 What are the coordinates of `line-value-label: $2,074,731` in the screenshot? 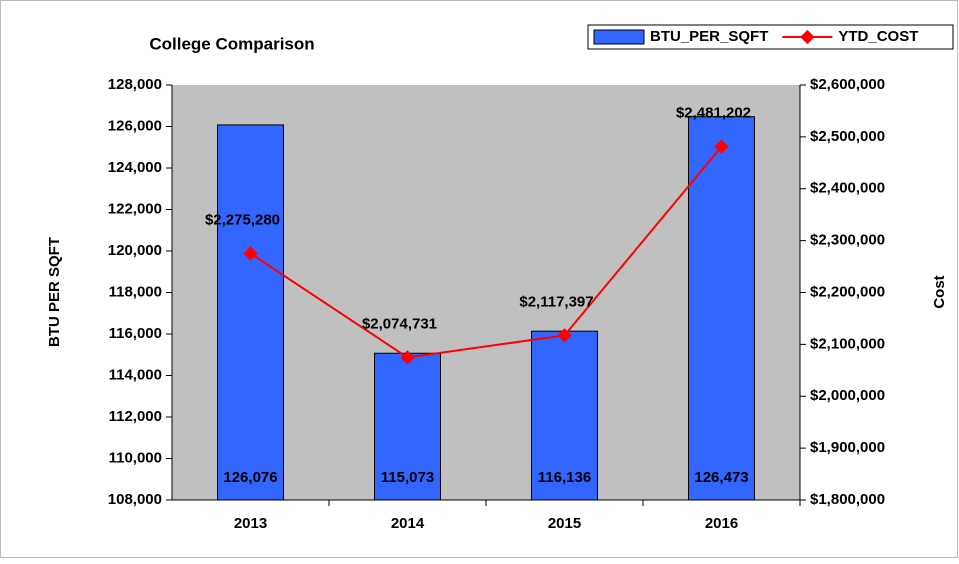 It's located at (399, 323).